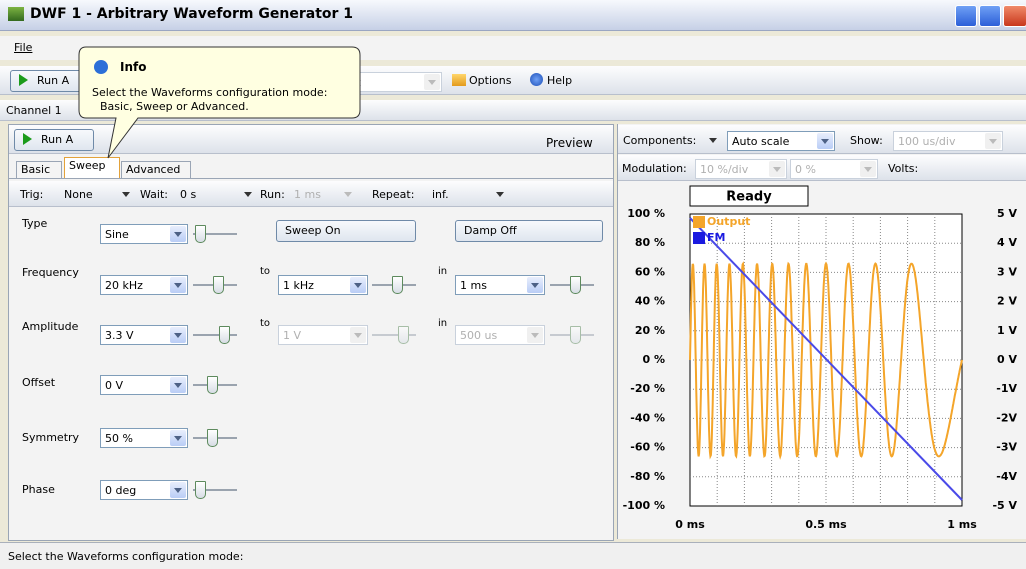  I want to click on frequency-in-slider, so click(572, 285).